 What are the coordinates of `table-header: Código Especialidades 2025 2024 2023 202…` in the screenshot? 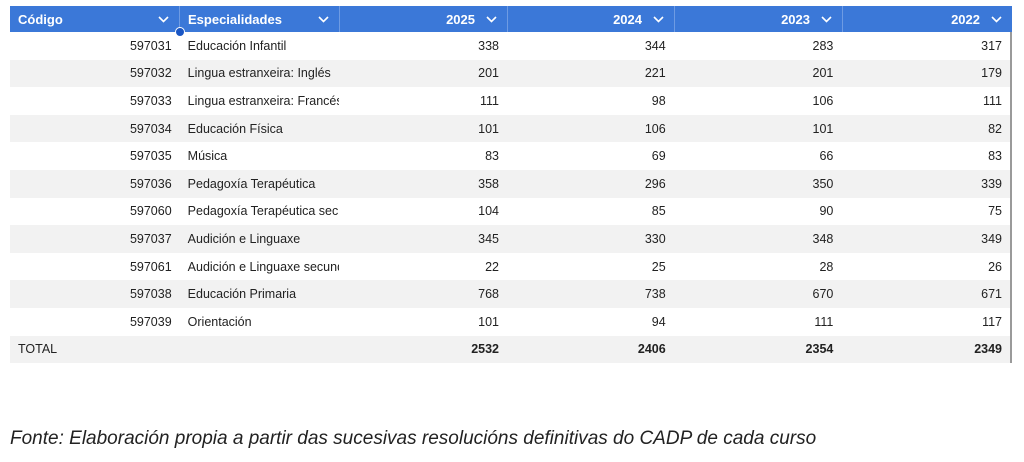 It's located at (511, 21).